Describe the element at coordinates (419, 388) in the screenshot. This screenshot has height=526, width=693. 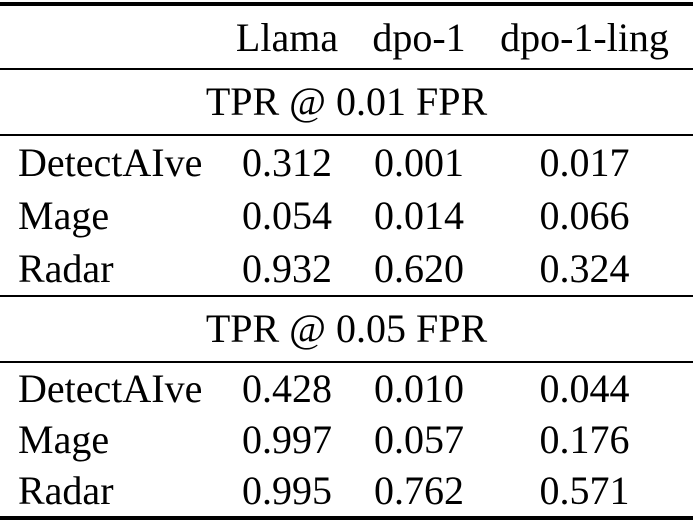
I see `value-cell: 0.010` at that location.